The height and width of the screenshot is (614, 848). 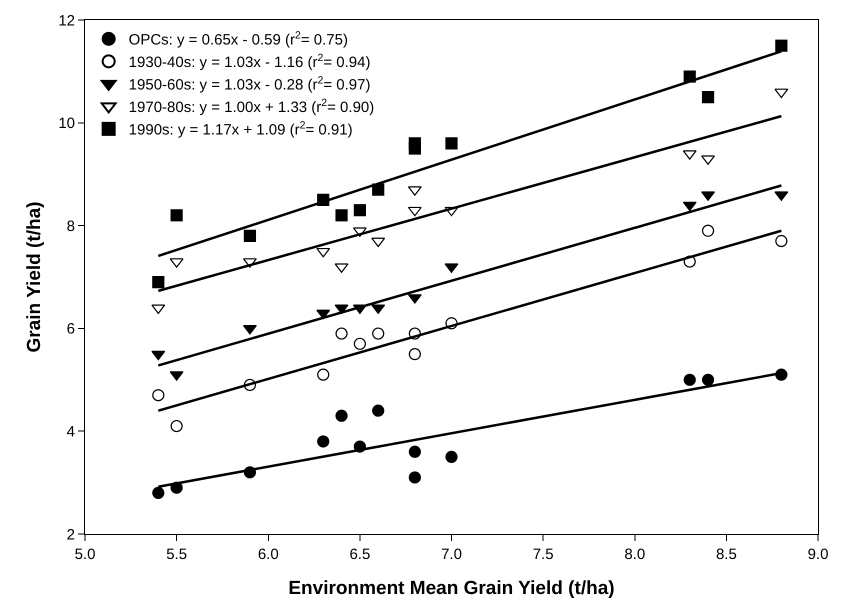 I want to click on x-tick-label: 8.0, so click(x=635, y=554).